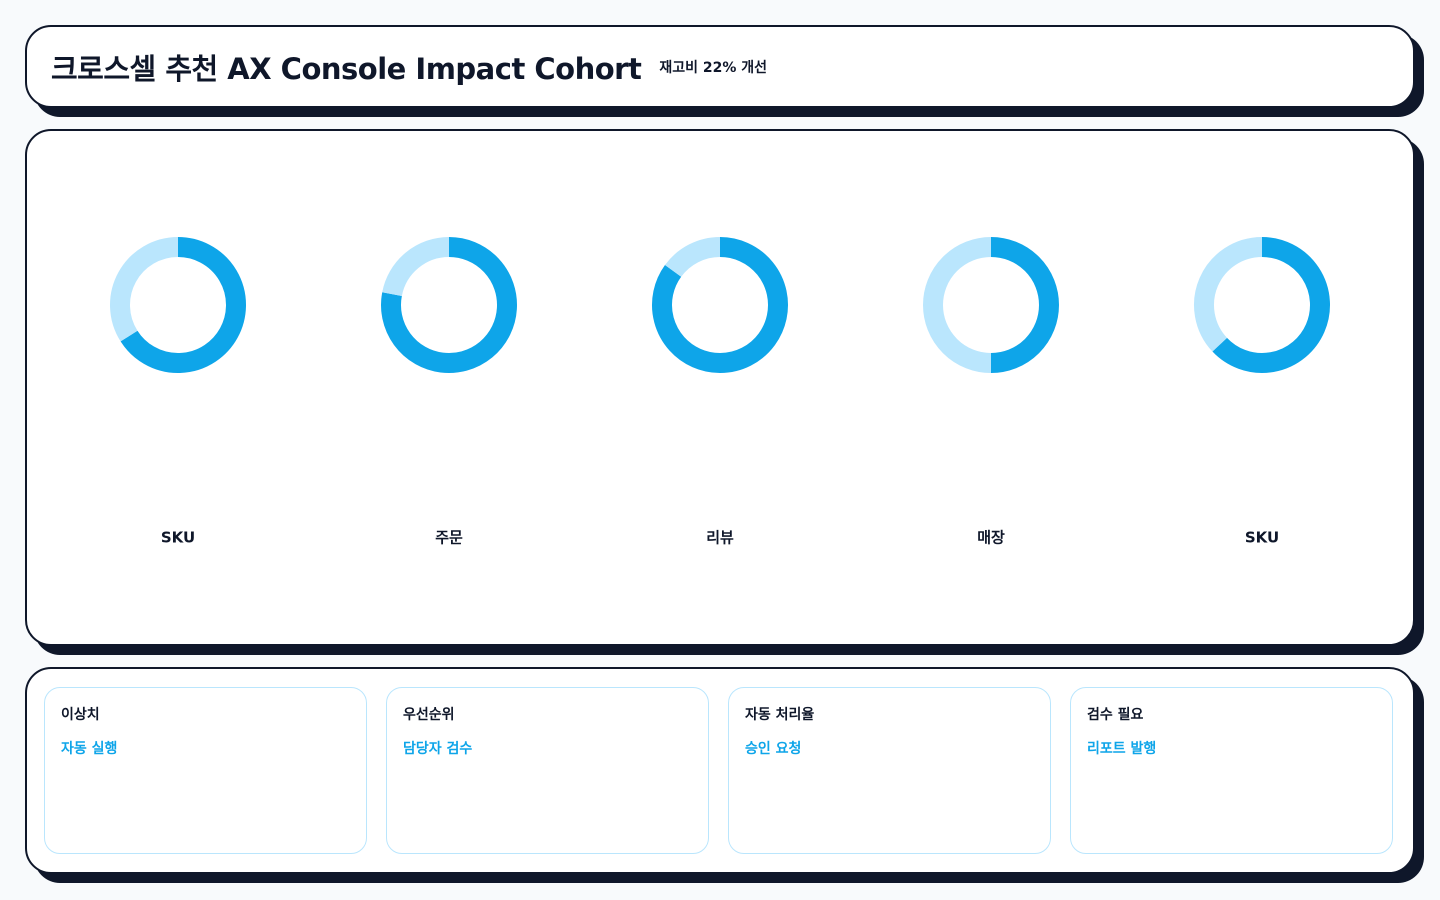 The height and width of the screenshot is (900, 1440). I want to click on card-action: 승인 요청, so click(773, 749).